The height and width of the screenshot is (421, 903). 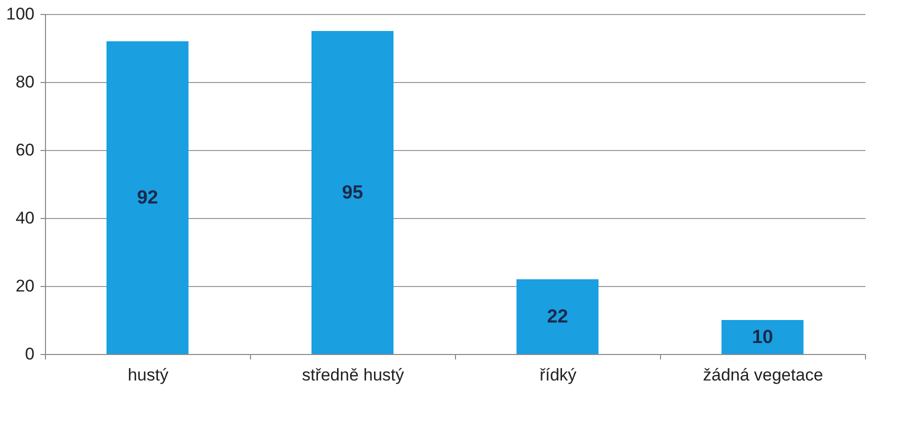 What do you see at coordinates (25, 150) in the screenshot?
I see `y-tick-label: 60` at bounding box center [25, 150].